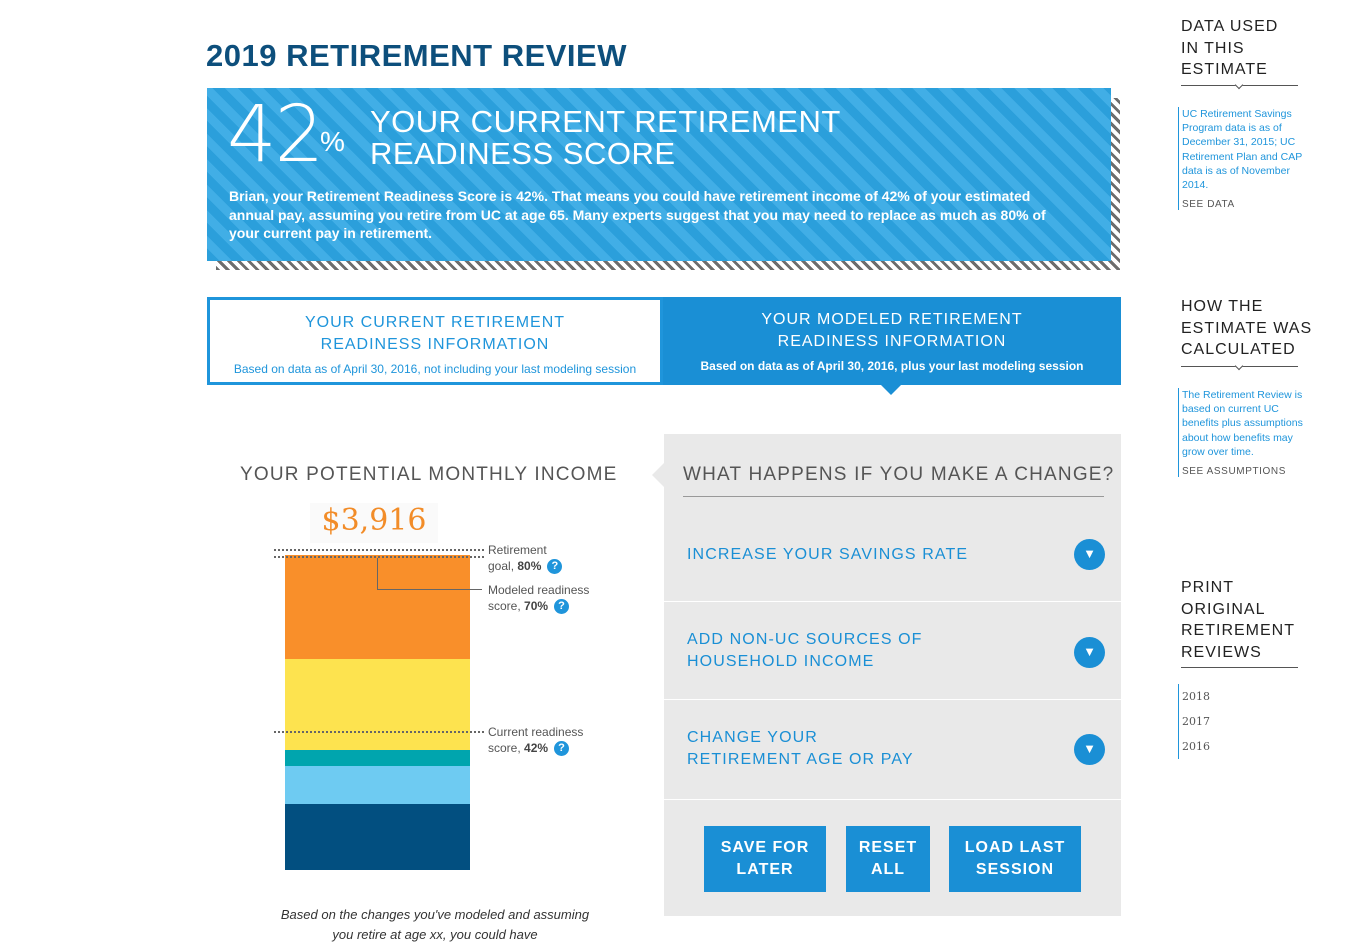 Image resolution: width=1350 pixels, height=949 pixels. What do you see at coordinates (765, 847) in the screenshot?
I see `save-button-line1: SAVE FOR` at bounding box center [765, 847].